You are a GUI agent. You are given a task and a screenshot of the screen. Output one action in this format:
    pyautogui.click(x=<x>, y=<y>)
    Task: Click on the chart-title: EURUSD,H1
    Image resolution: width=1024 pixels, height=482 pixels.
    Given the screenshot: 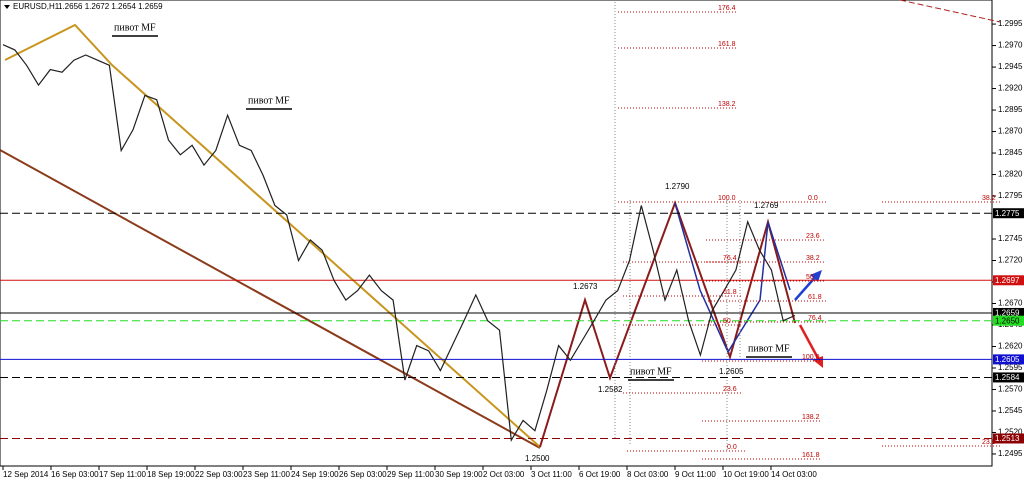 What is the action you would take?
    pyautogui.click(x=36, y=6)
    